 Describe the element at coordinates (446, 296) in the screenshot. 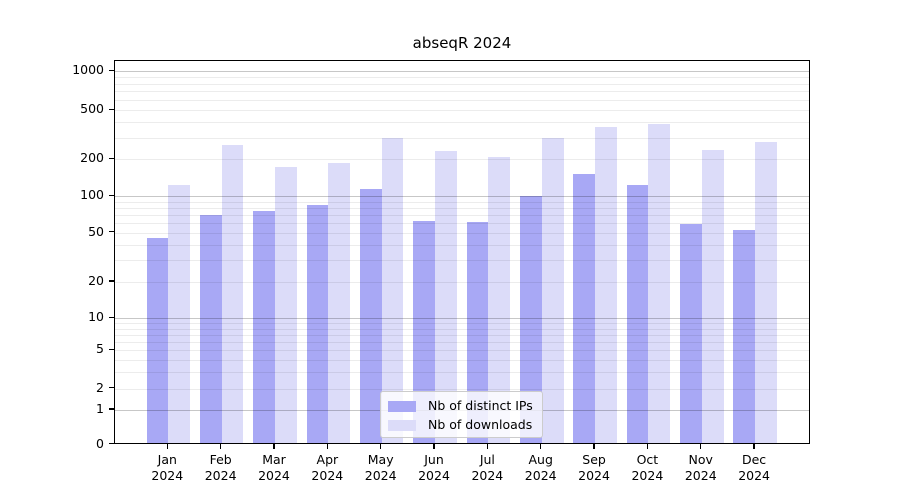

I see `bar-downloads-jun` at that location.